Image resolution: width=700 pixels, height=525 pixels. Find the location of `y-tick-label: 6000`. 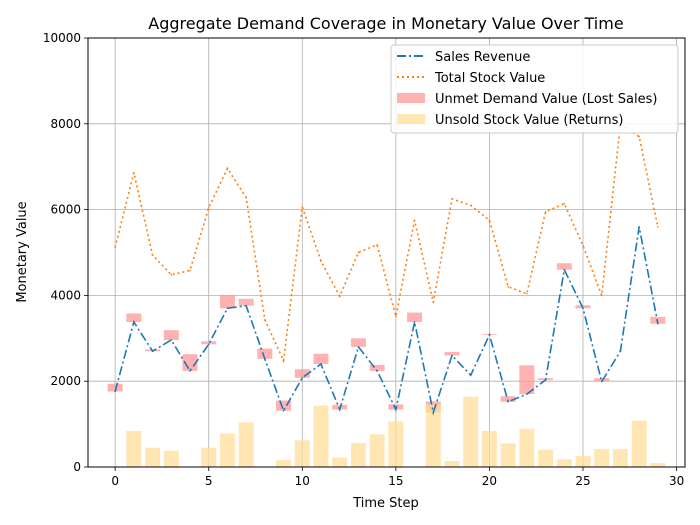

y-tick-label: 6000 is located at coordinates (65, 210).